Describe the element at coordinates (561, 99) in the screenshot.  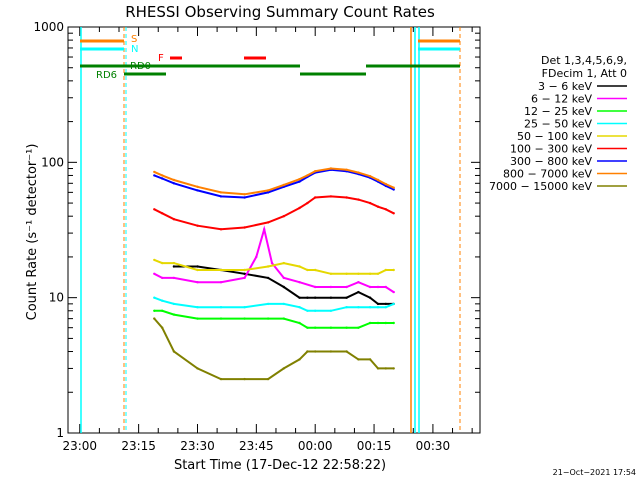
I see `legend-entry-label: 6 − 12 keV` at that location.